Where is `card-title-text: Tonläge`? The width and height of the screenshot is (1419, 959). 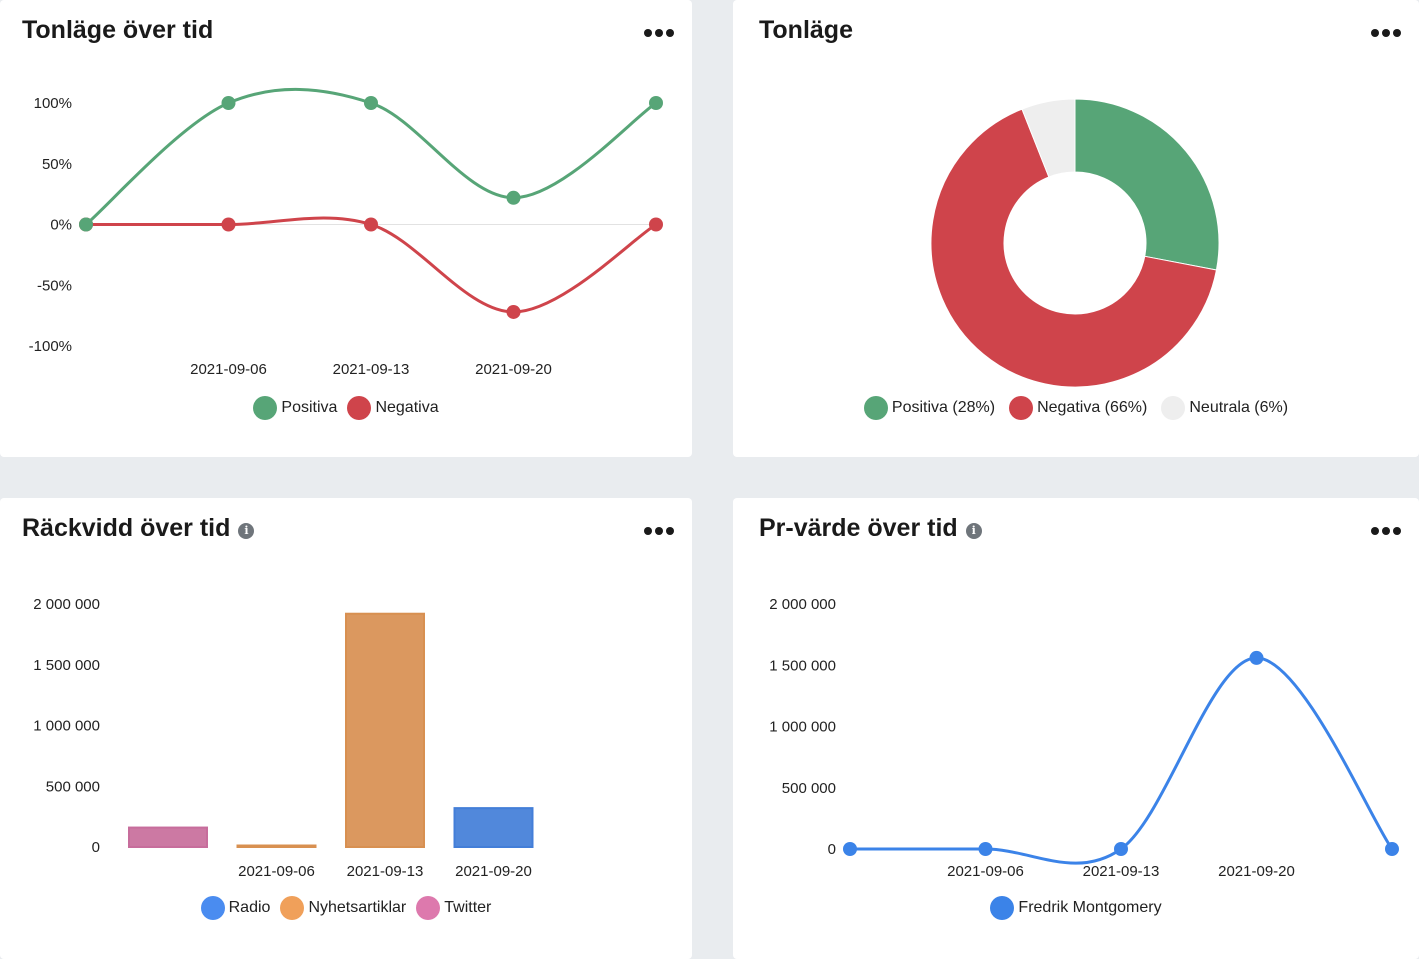 card-title-text: Tonläge is located at coordinates (806, 30).